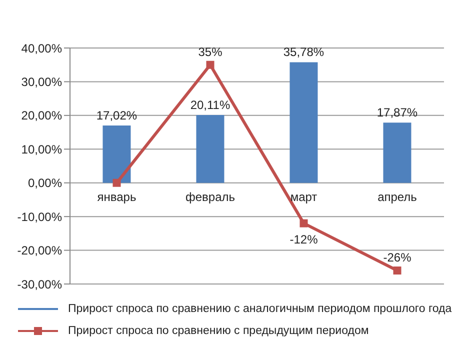  I want to click on data-label: 17,02%, so click(117, 115).